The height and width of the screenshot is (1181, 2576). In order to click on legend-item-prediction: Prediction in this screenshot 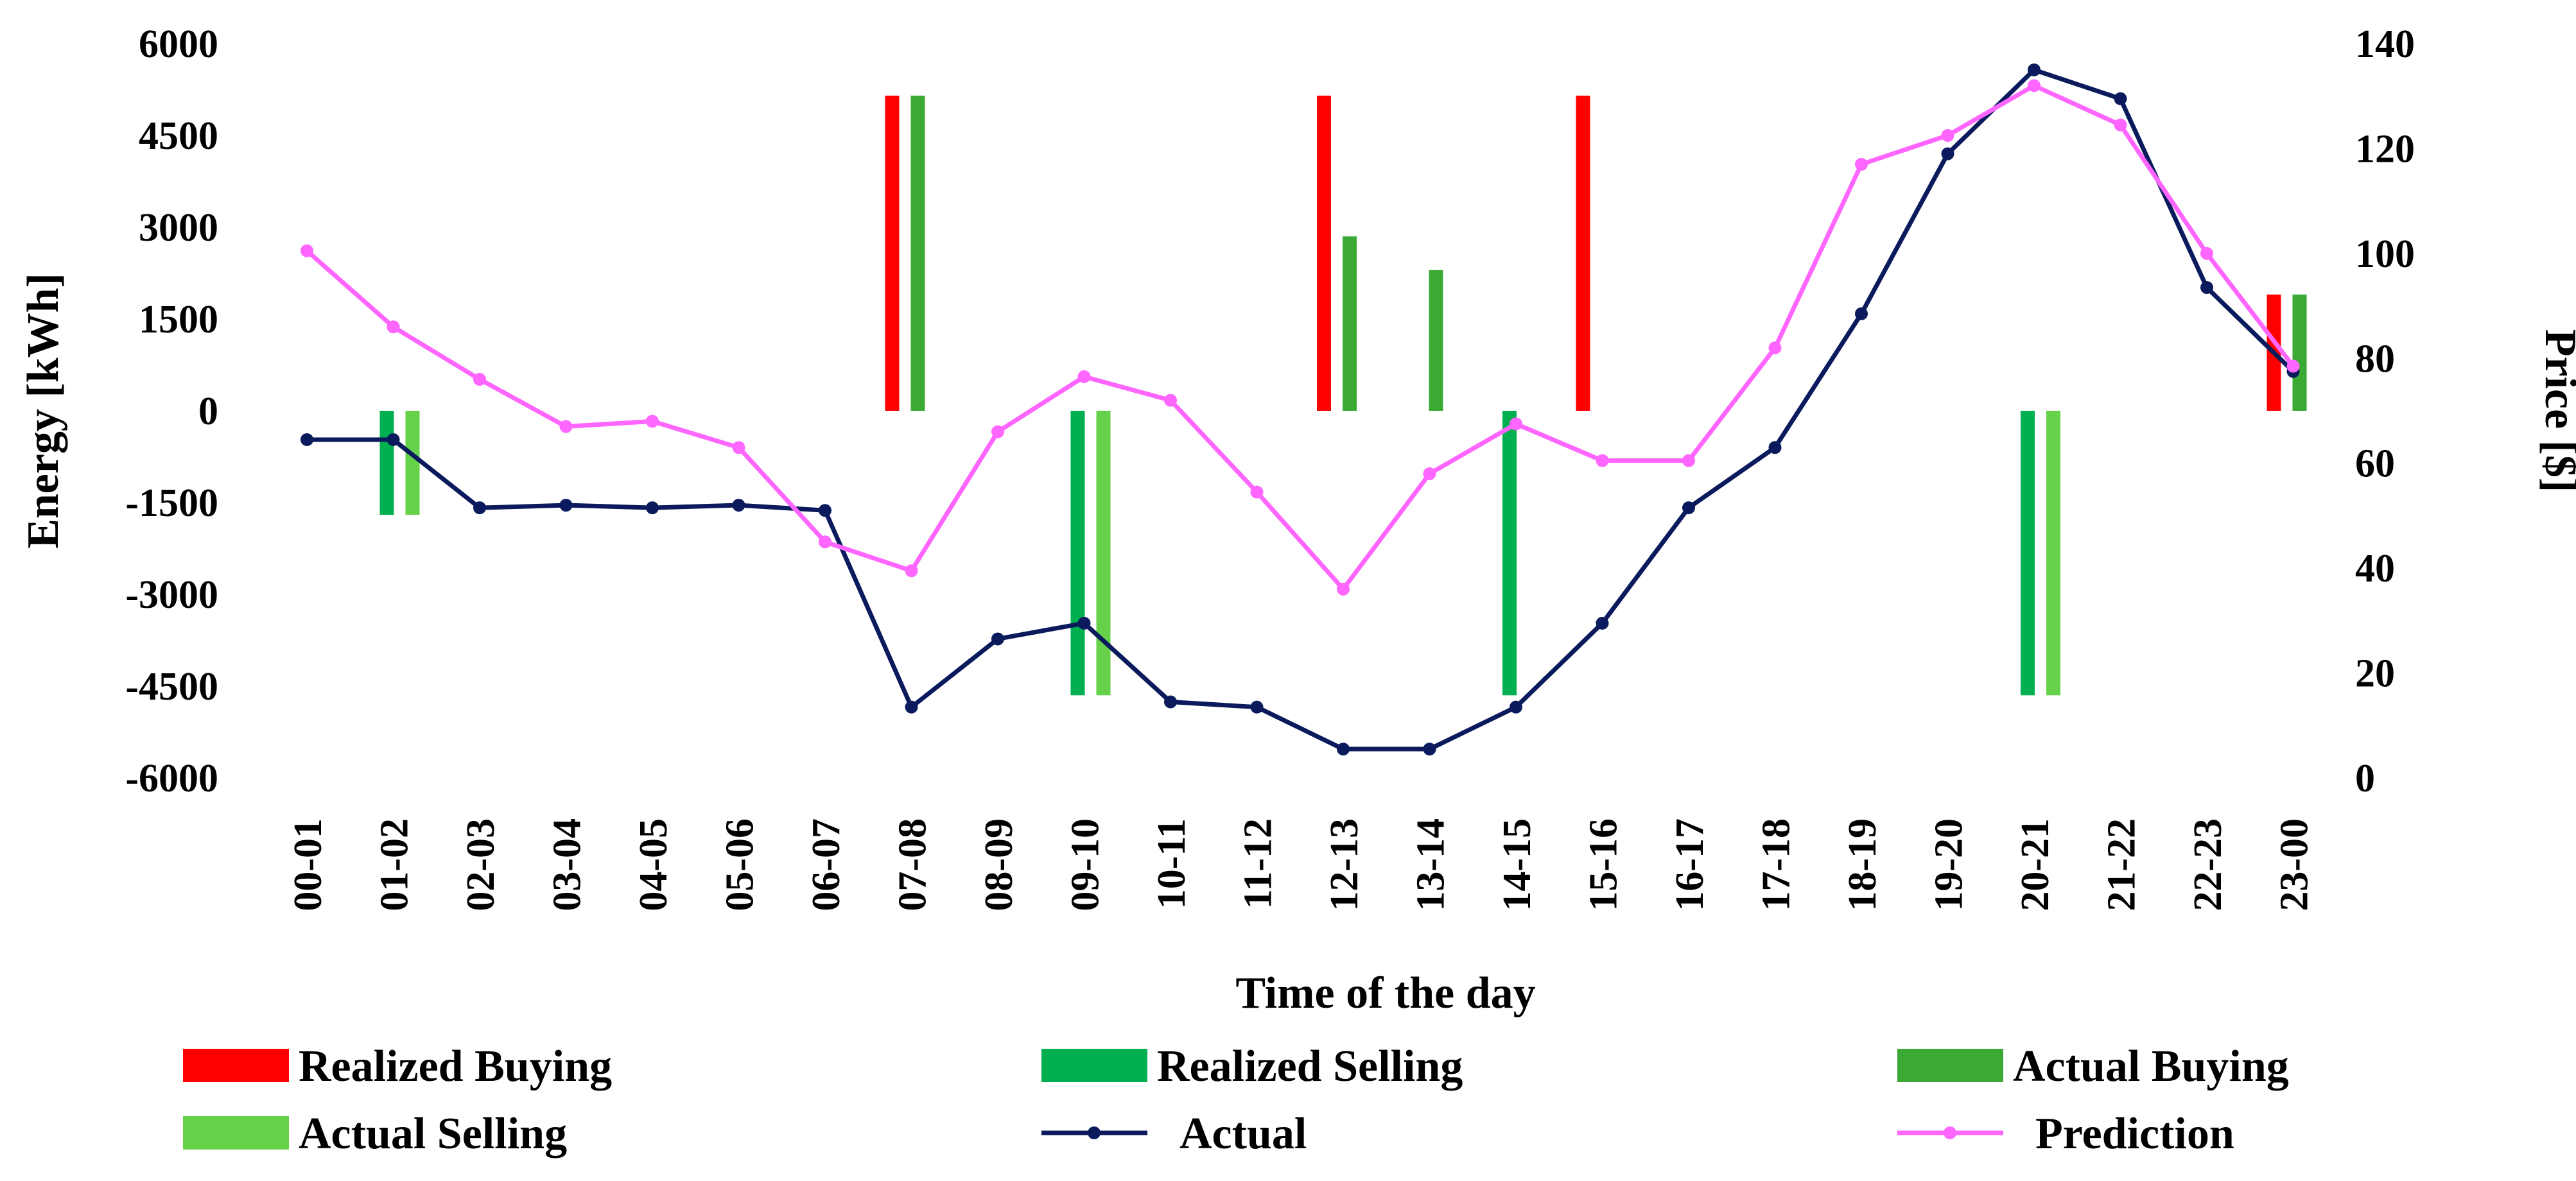, I will do `click(2065, 1134)`.